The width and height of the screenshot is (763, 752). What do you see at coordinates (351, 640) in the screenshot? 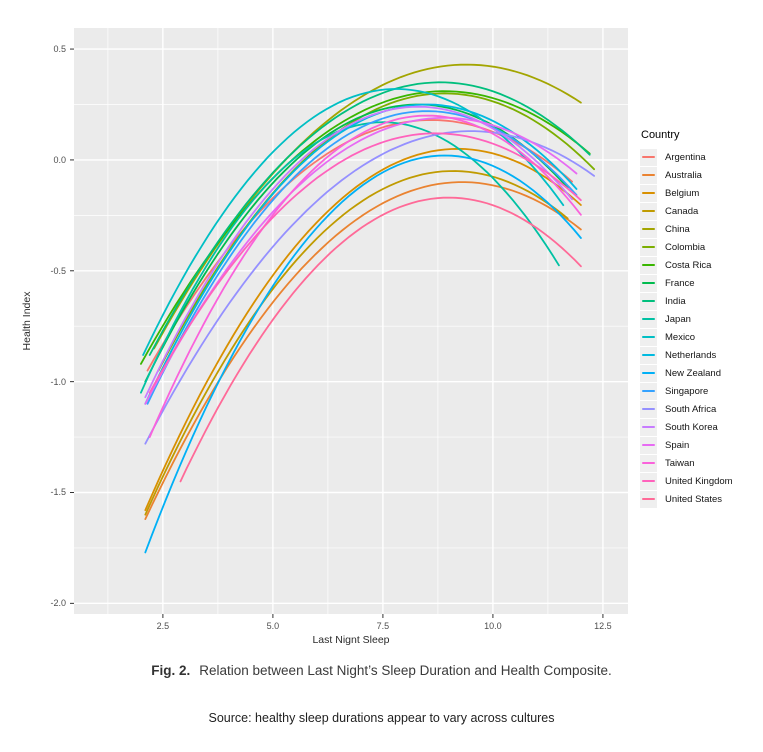
I see `x-axis-title: Last Nignt Sleep` at bounding box center [351, 640].